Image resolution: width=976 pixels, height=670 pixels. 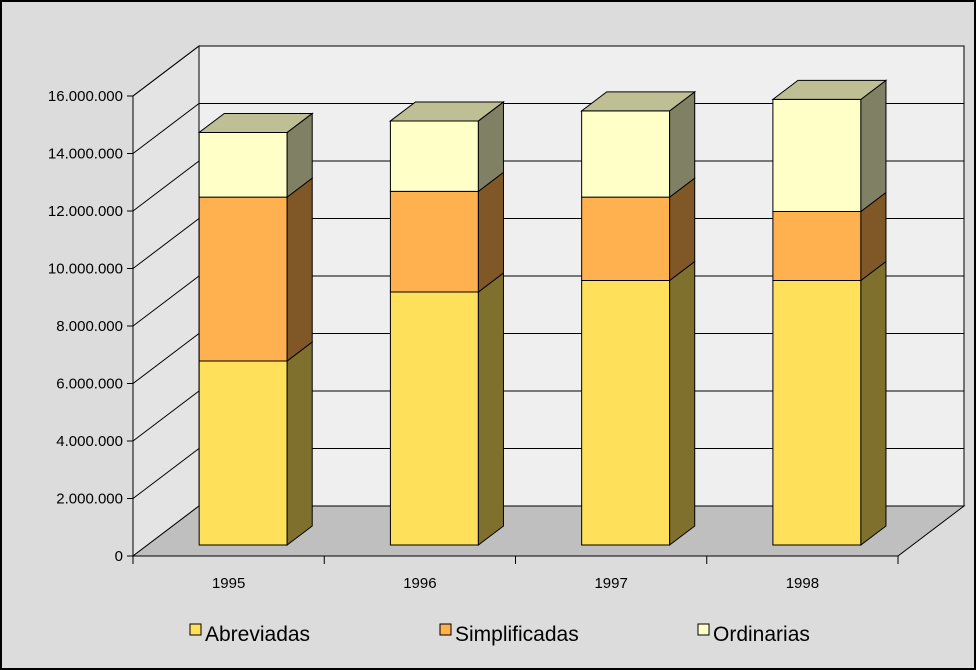 I want to click on x-tick-label: 1996, so click(x=419, y=583).